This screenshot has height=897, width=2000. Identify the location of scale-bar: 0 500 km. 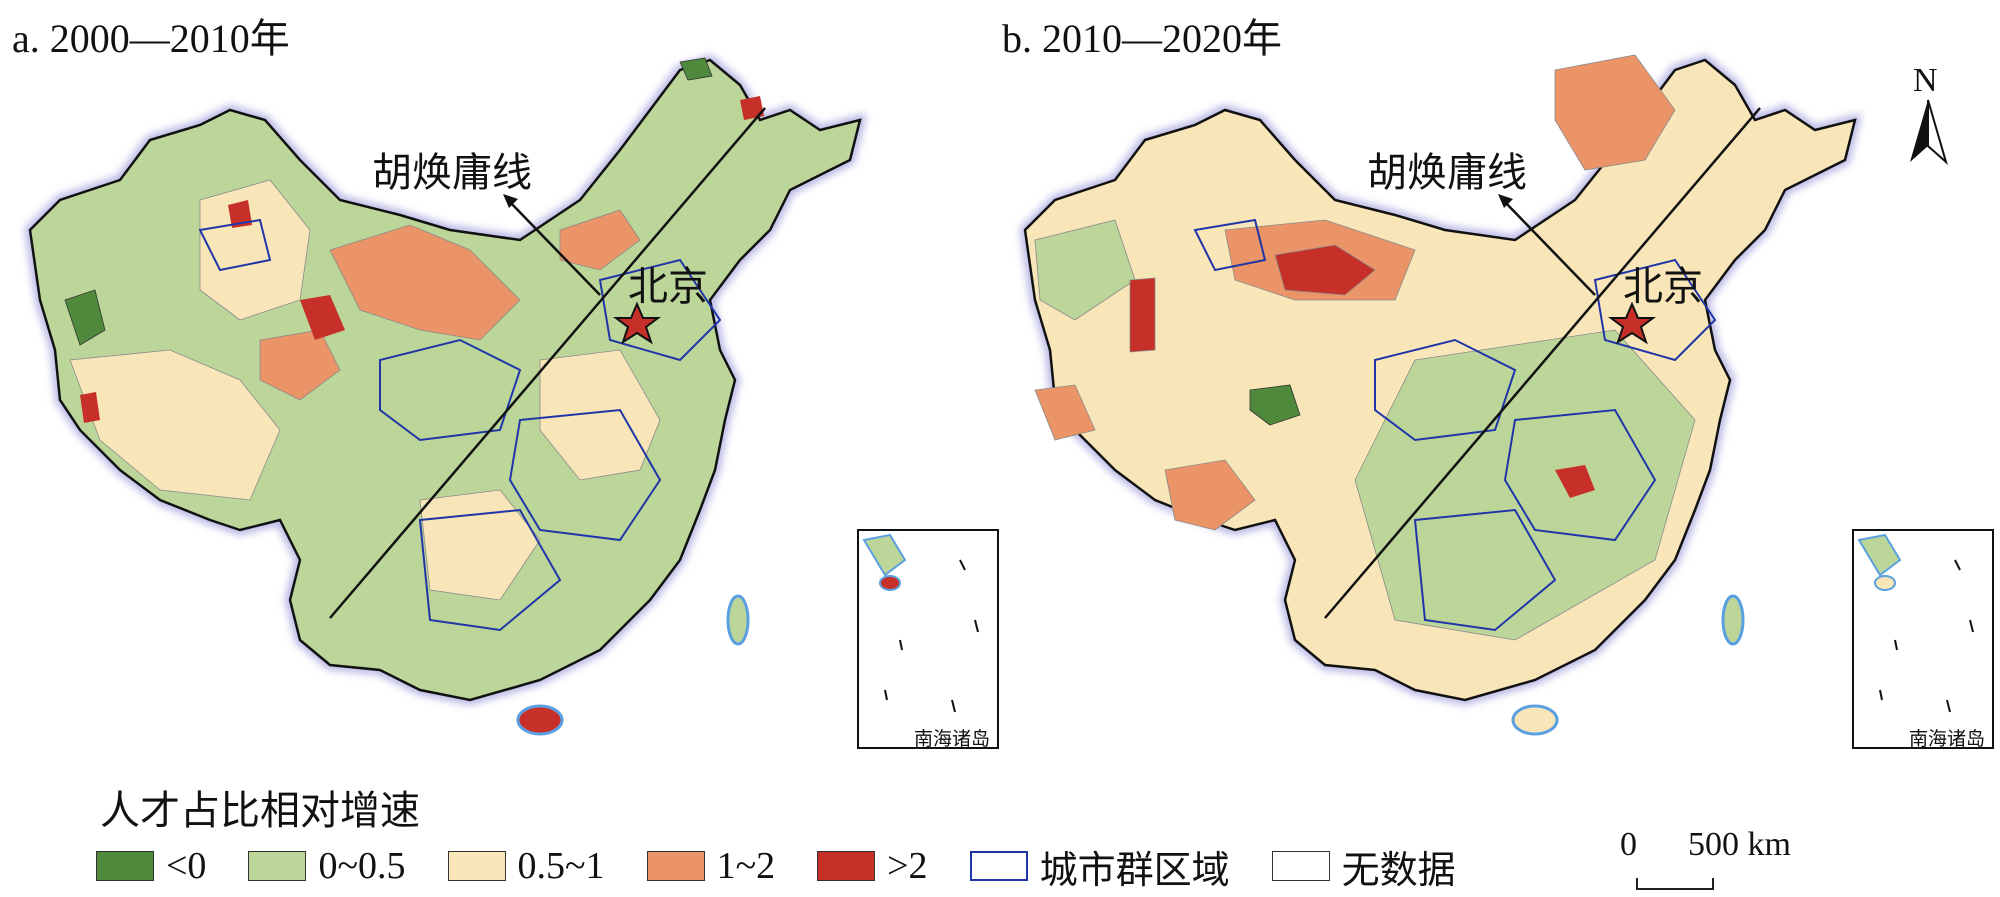
(1705, 858).